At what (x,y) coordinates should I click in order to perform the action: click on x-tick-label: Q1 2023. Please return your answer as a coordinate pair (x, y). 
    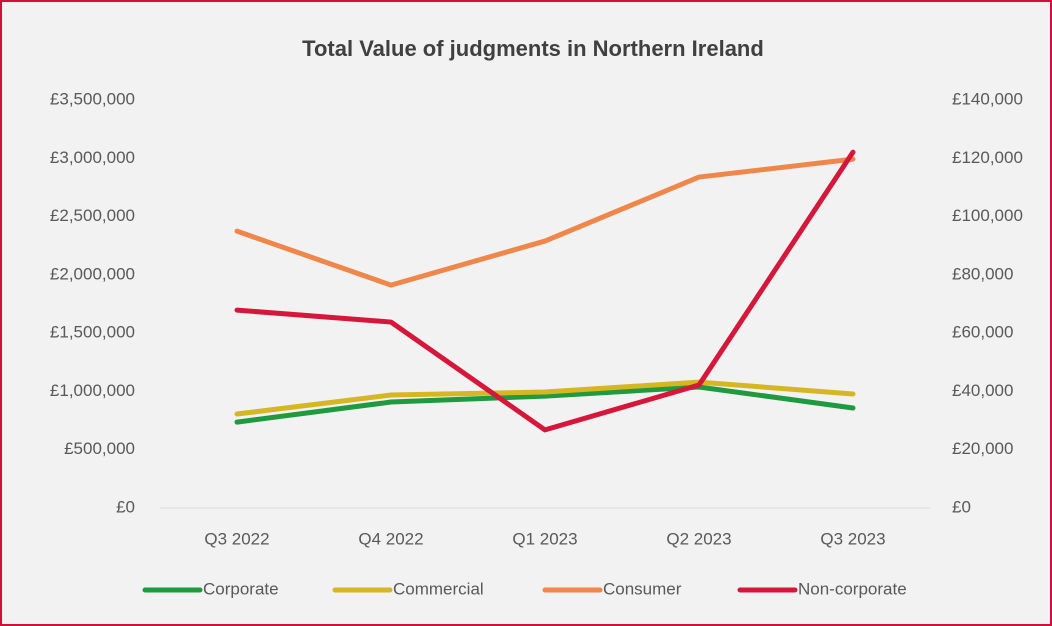
    Looking at the image, I should click on (544, 538).